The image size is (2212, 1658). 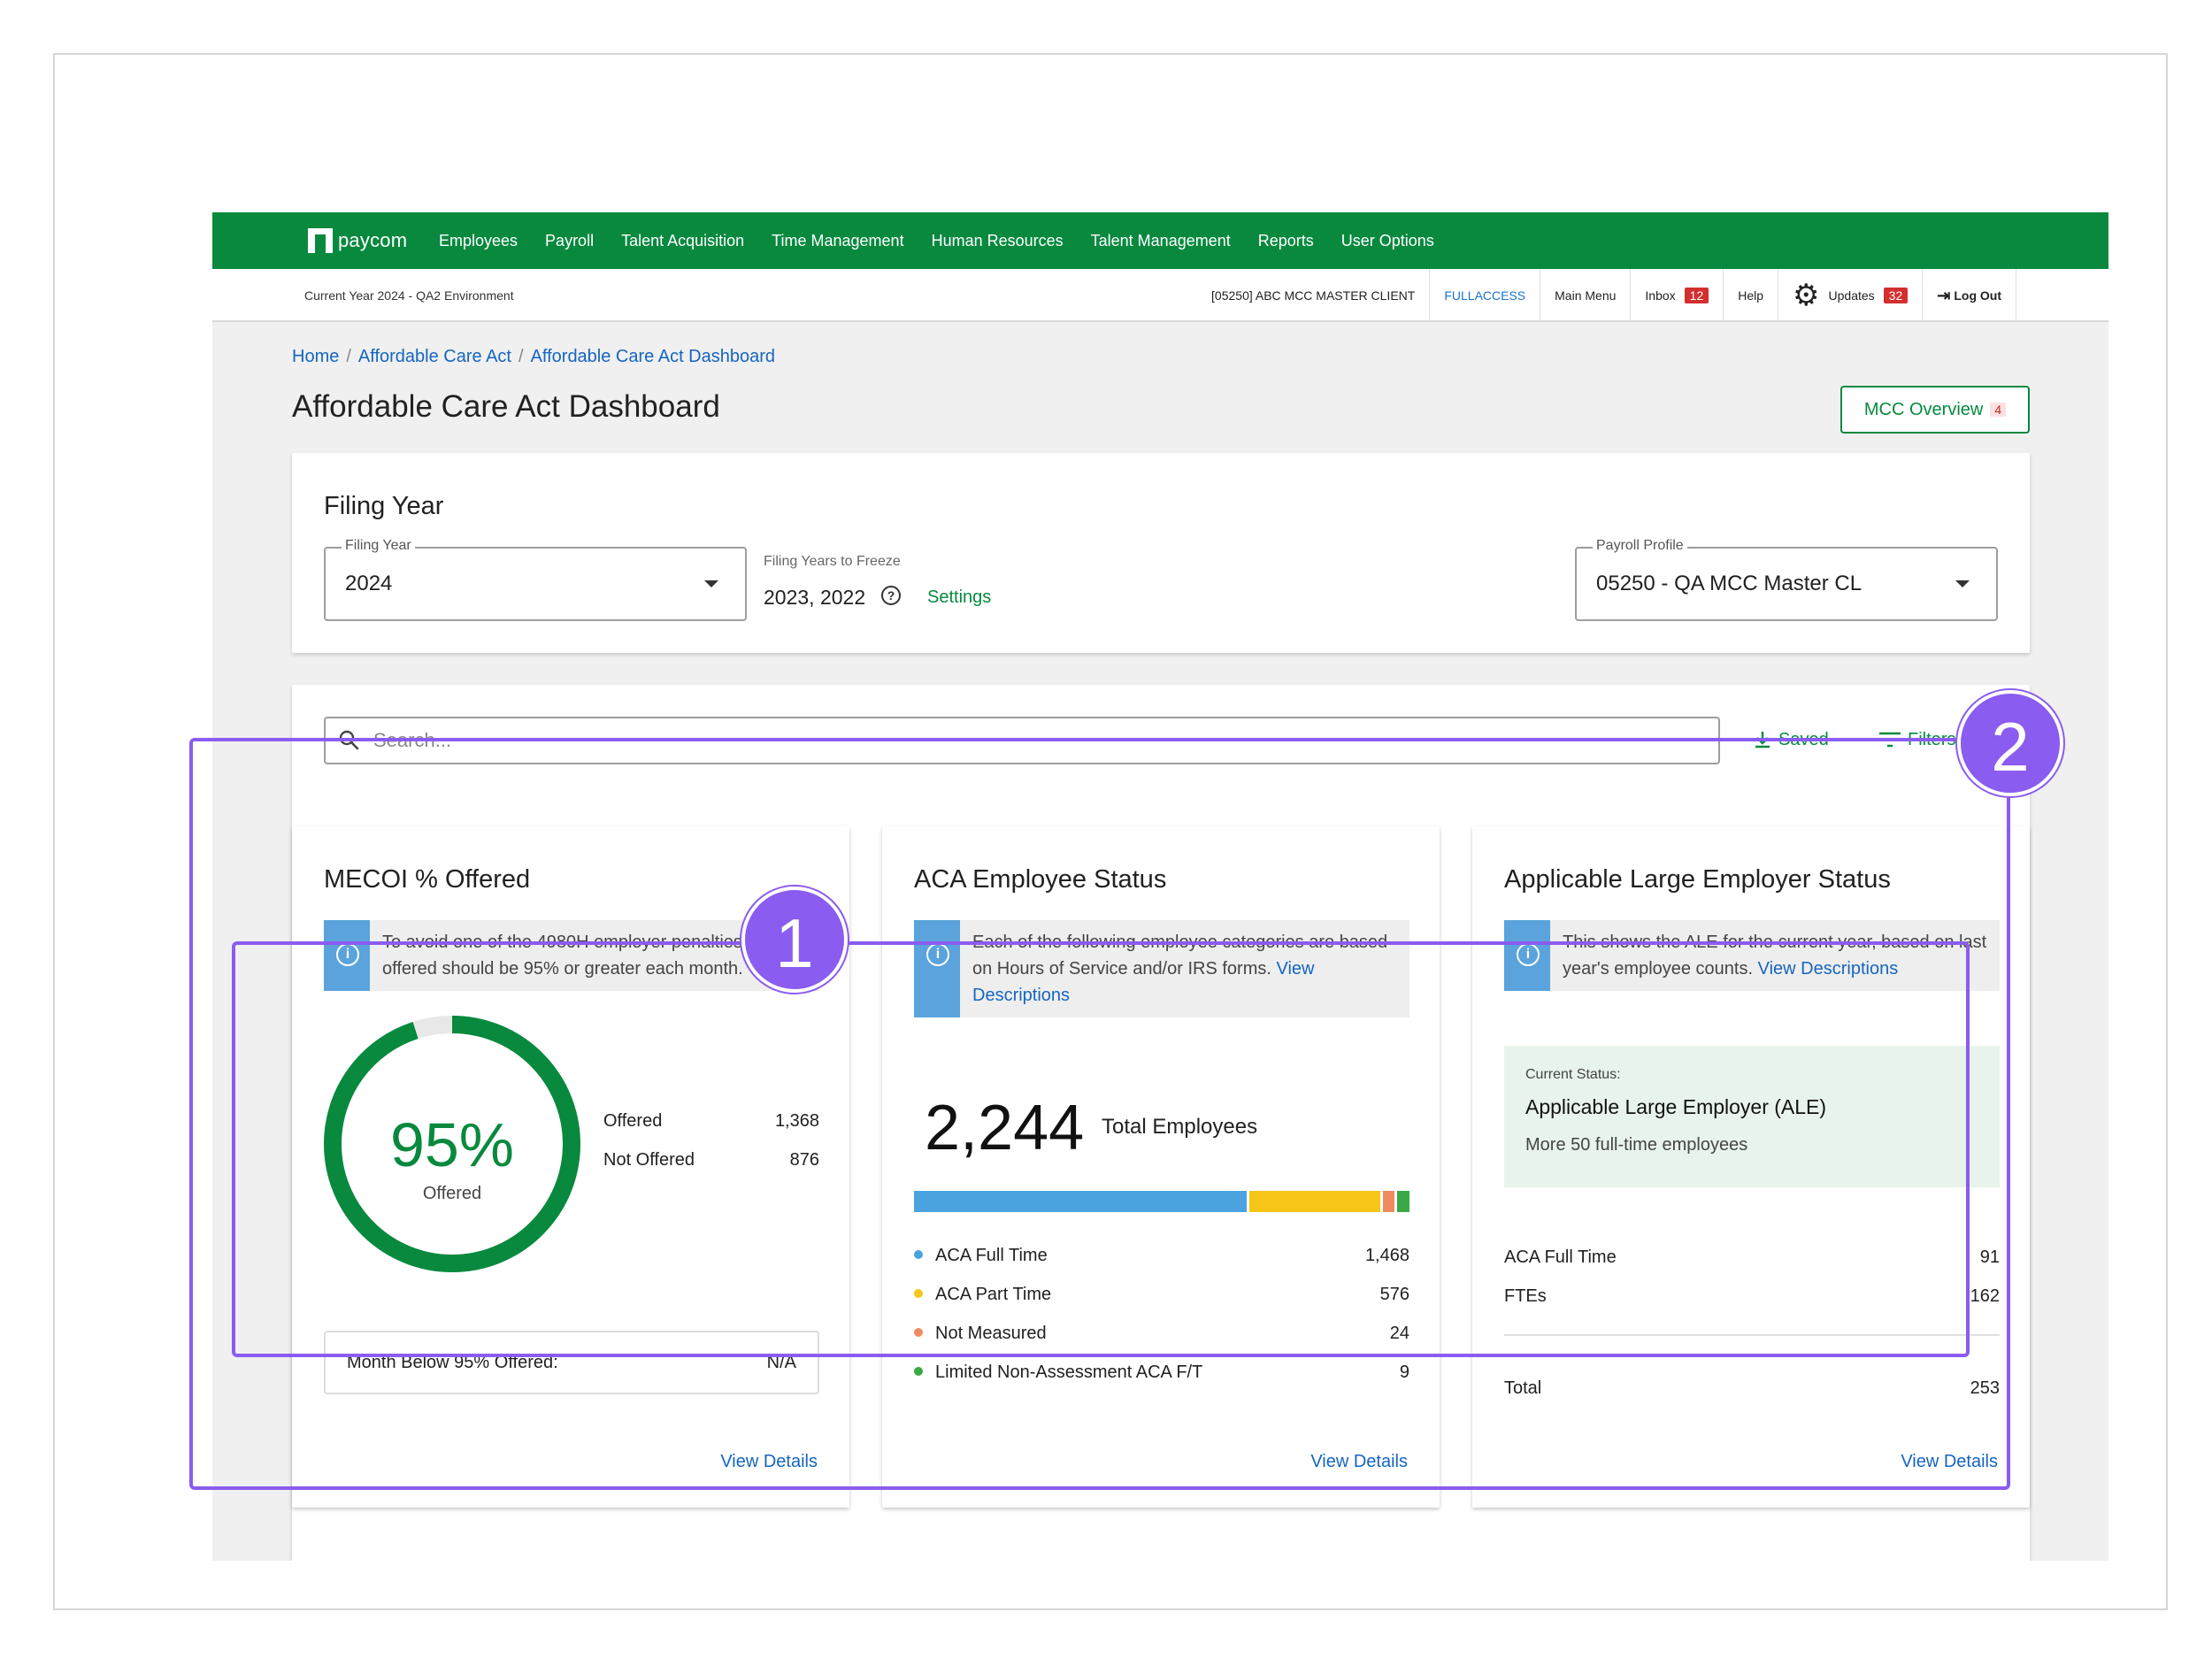 I want to click on not-offered-value: 876, so click(x=804, y=1160).